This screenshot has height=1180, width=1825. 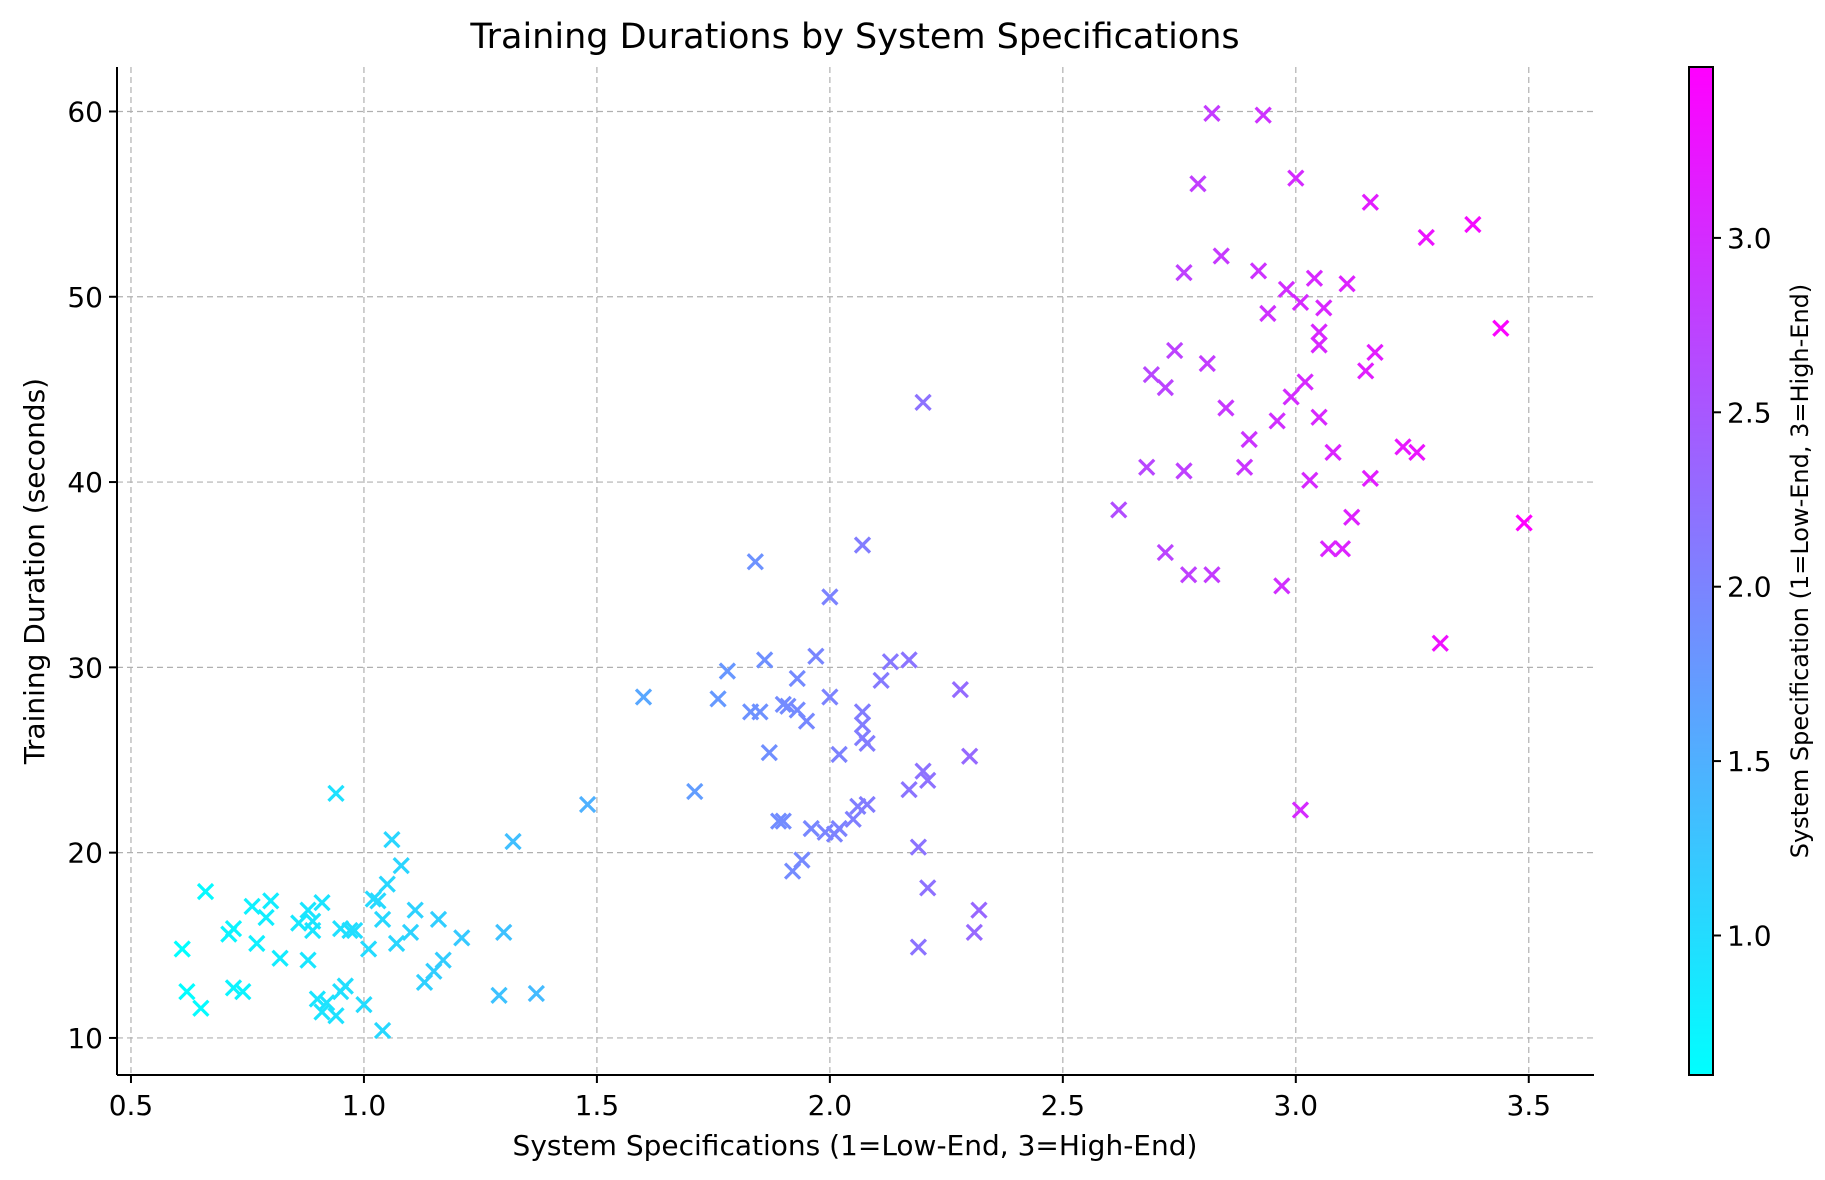 What do you see at coordinates (85, 667) in the screenshot?
I see `y-tick-label: 30` at bounding box center [85, 667].